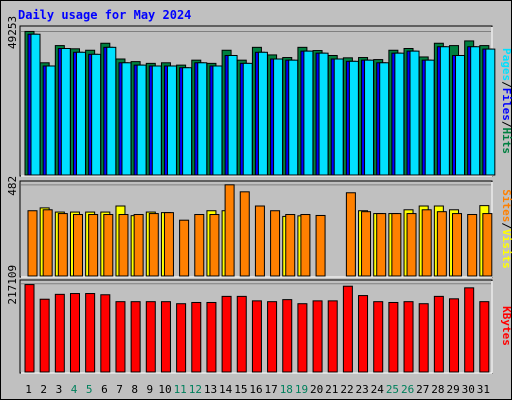 The height and width of the screenshot is (400, 512). Describe the element at coordinates (74, 389) in the screenshot. I see `x-tick-label: 4` at that location.